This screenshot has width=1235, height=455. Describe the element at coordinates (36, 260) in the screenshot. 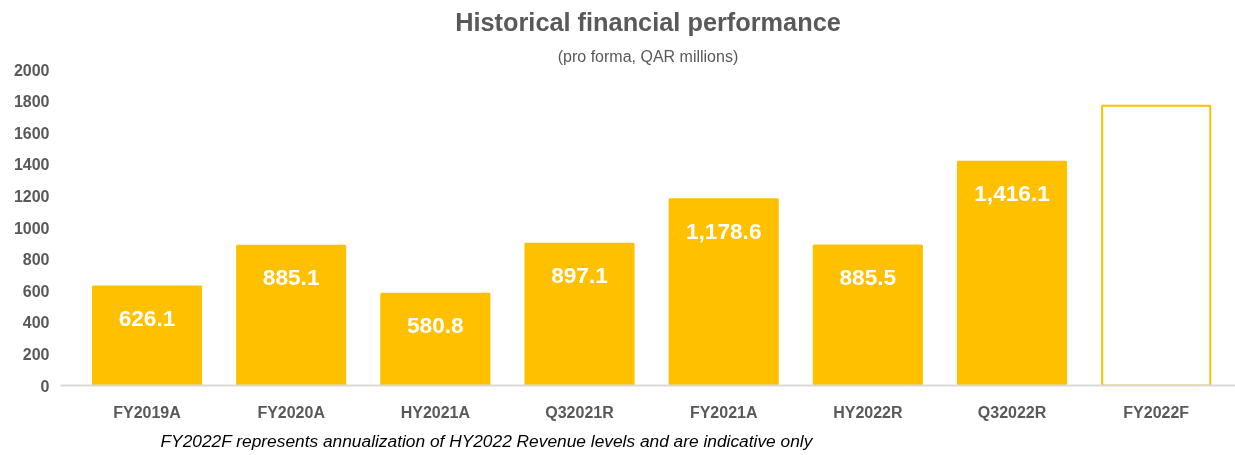

I see `y-tick-label: 800` at that location.